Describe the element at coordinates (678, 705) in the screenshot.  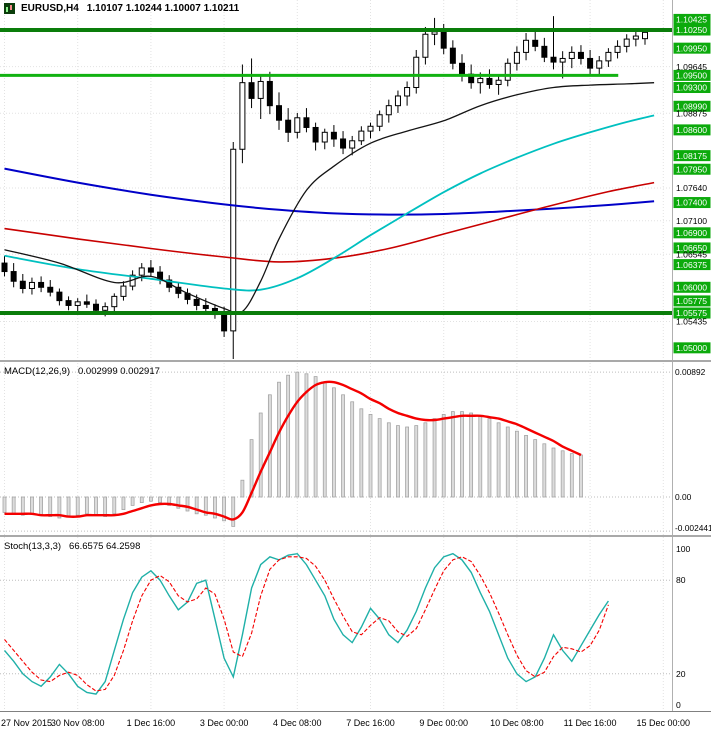
I see `svg-text: 0` at that location.